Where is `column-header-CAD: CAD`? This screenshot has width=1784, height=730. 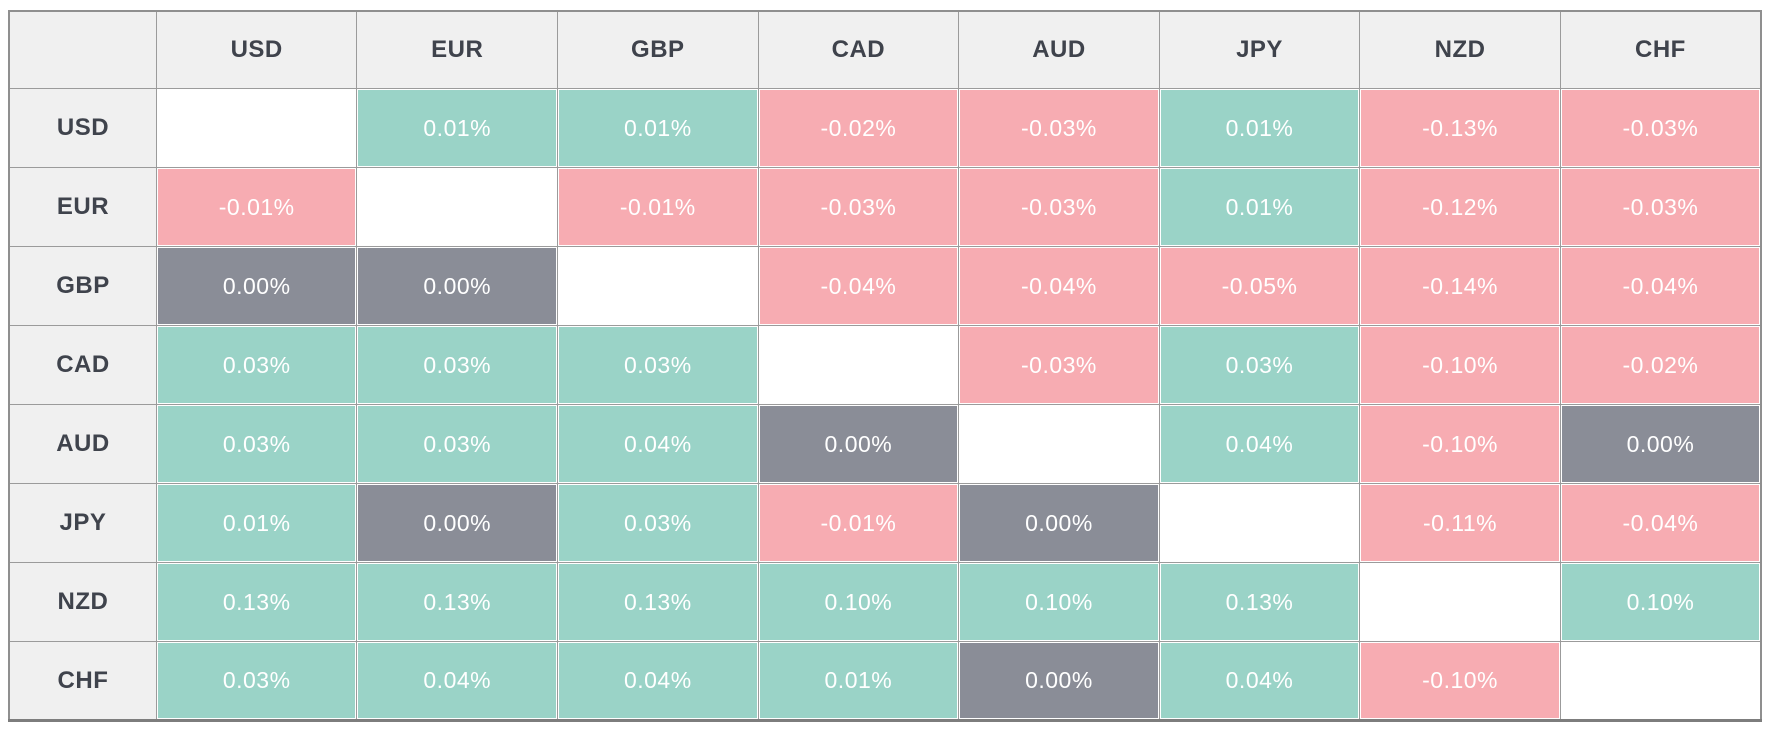 column-header-CAD: CAD is located at coordinates (858, 49).